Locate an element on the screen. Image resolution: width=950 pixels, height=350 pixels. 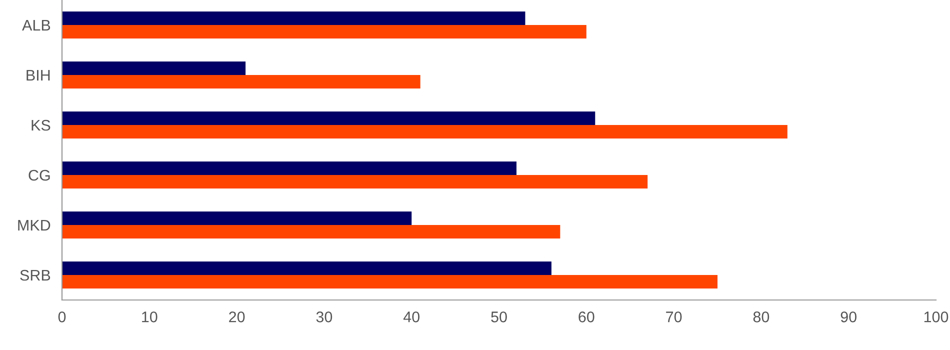
y-tick-label: CG is located at coordinates (39, 175).